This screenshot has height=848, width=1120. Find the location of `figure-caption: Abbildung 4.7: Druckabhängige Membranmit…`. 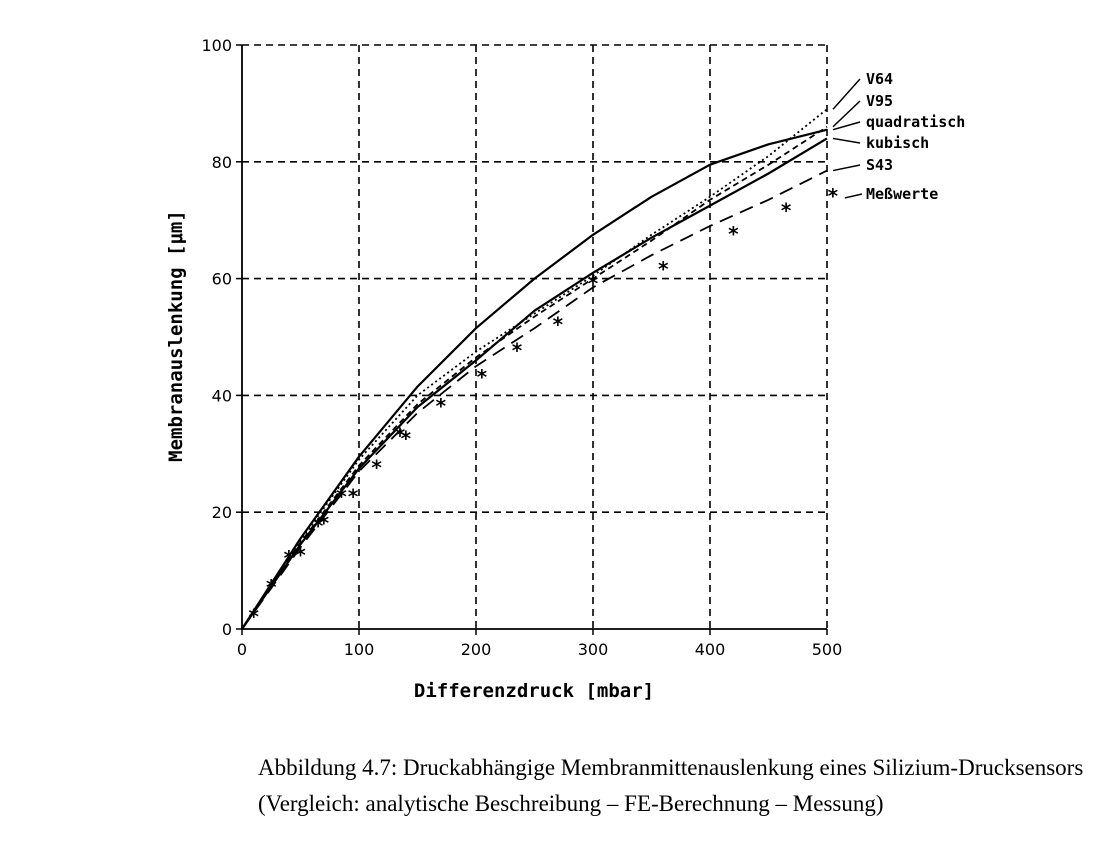

figure-caption: Abbildung 4.7: Druckabhängige Membranmit… is located at coordinates (688, 786).